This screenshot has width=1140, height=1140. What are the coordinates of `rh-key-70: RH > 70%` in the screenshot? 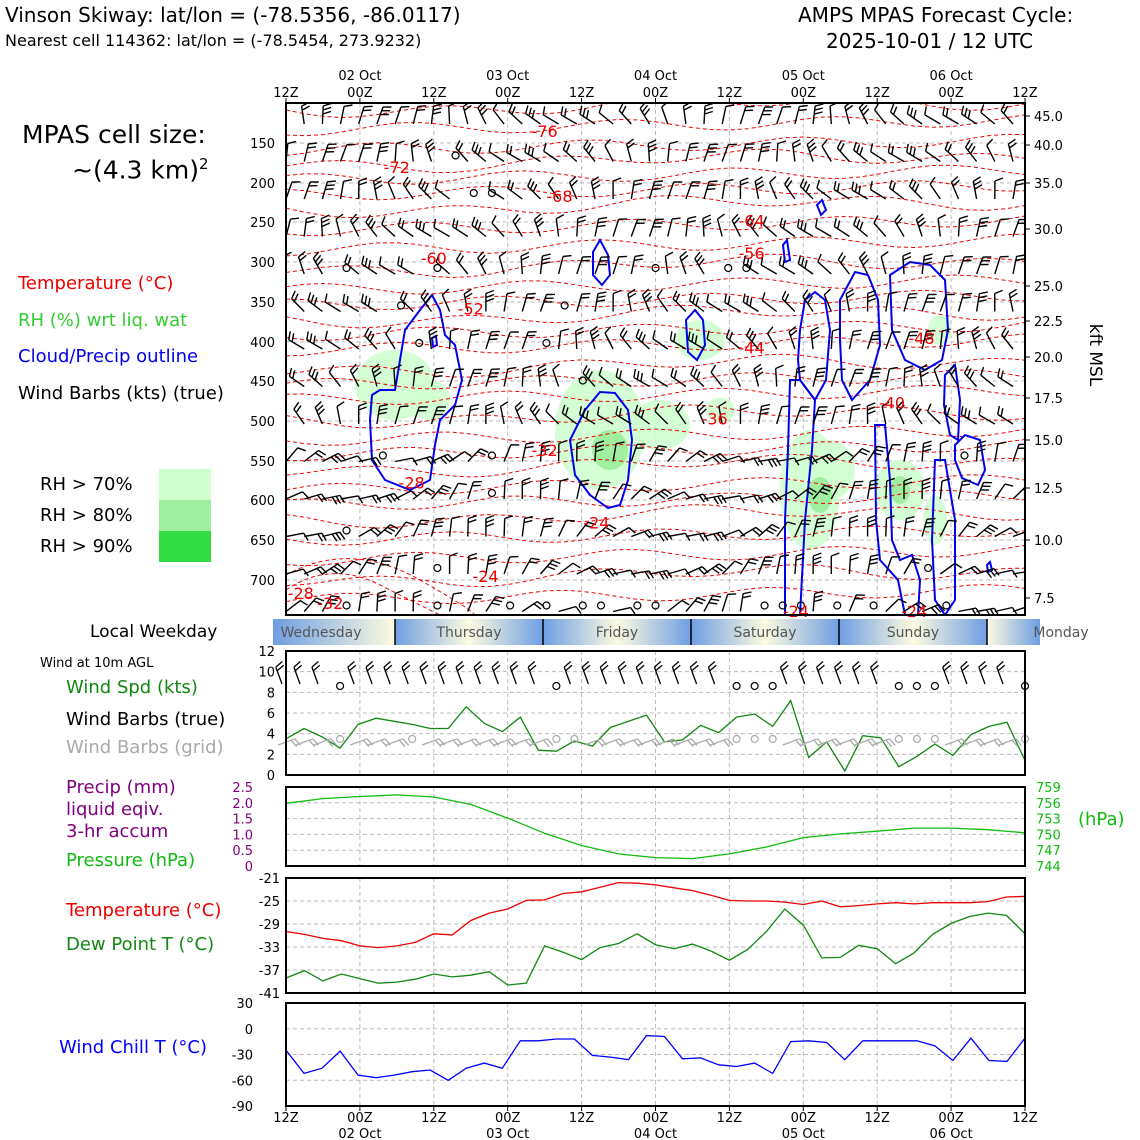 It's located at (86, 484).